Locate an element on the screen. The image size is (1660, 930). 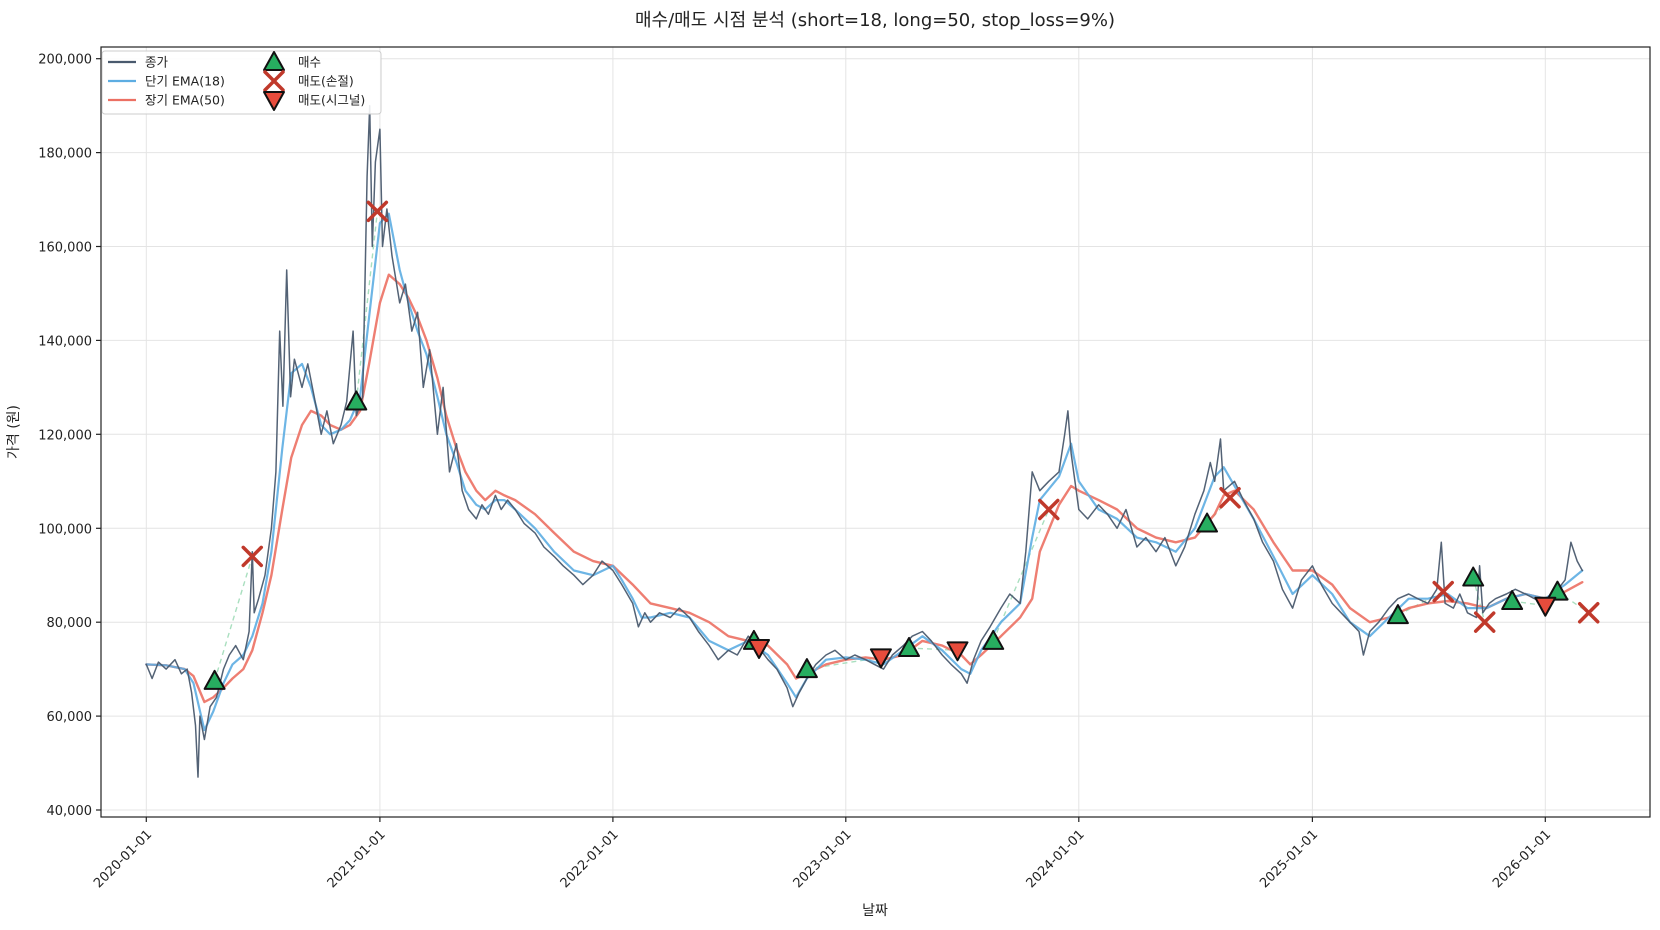
x-axis-label: 날짜 is located at coordinates (875, 911).